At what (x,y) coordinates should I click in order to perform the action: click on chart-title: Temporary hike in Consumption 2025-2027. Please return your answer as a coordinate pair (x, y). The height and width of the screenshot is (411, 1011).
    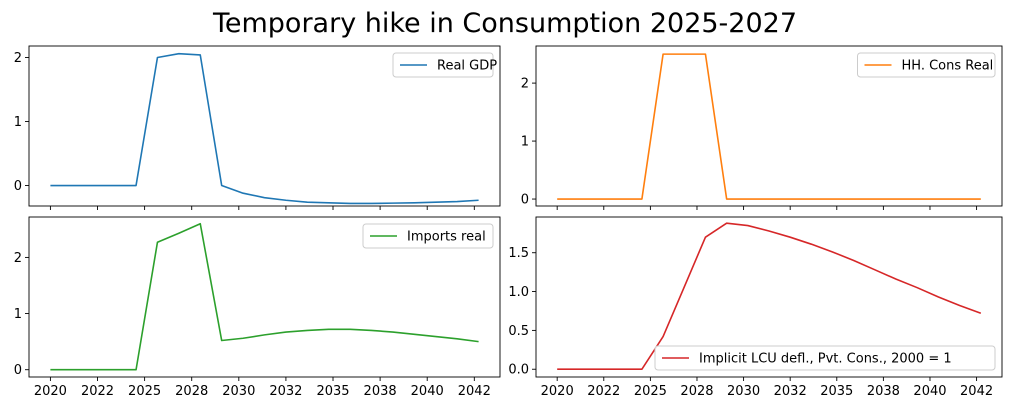
    Looking at the image, I should click on (504, 23).